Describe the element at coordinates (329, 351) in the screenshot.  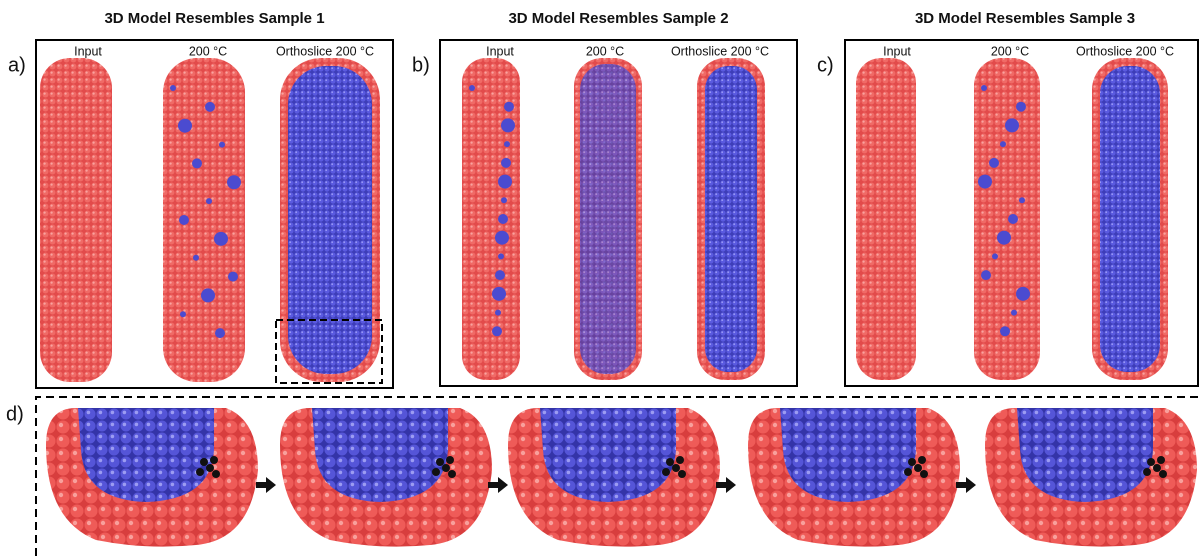
I see `zoom-box` at that location.